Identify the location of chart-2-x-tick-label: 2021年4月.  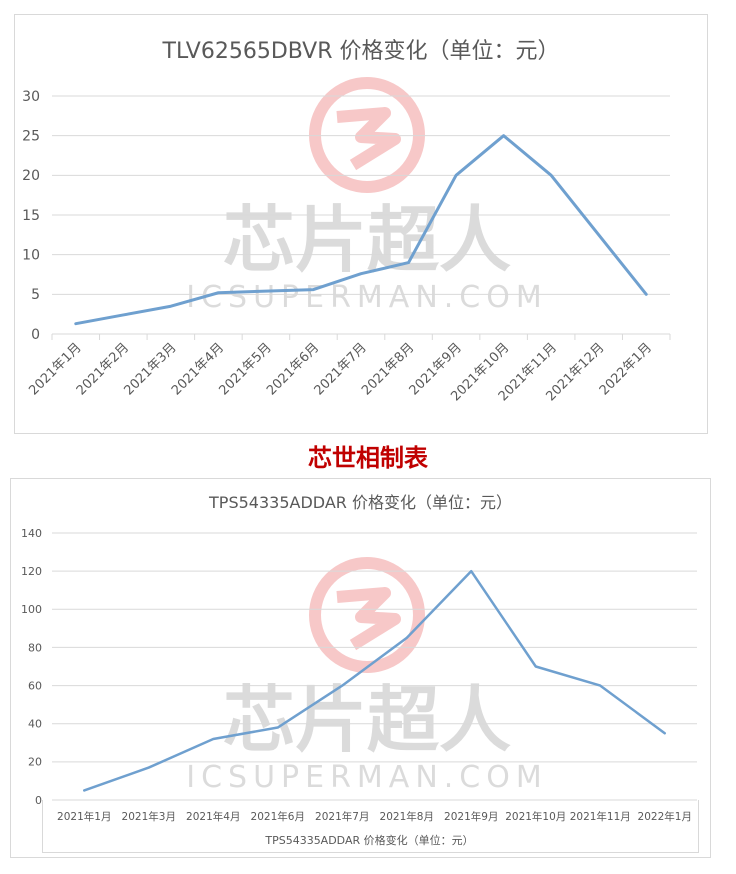
(213, 816).